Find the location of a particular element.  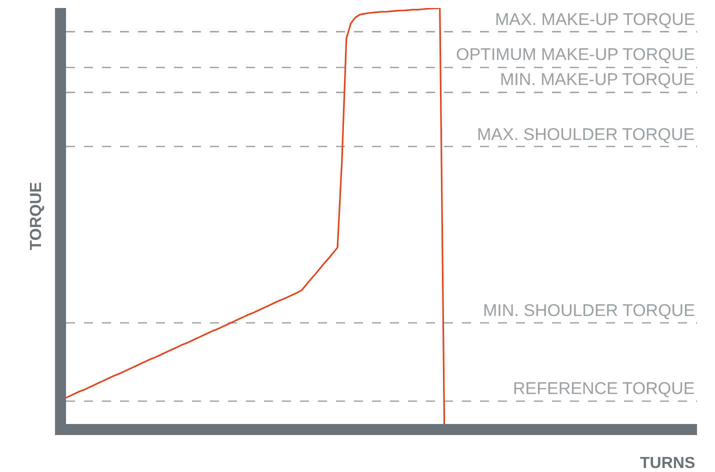

ref-line-label: MAX. MAKE-UP TORQUE is located at coordinates (595, 19).